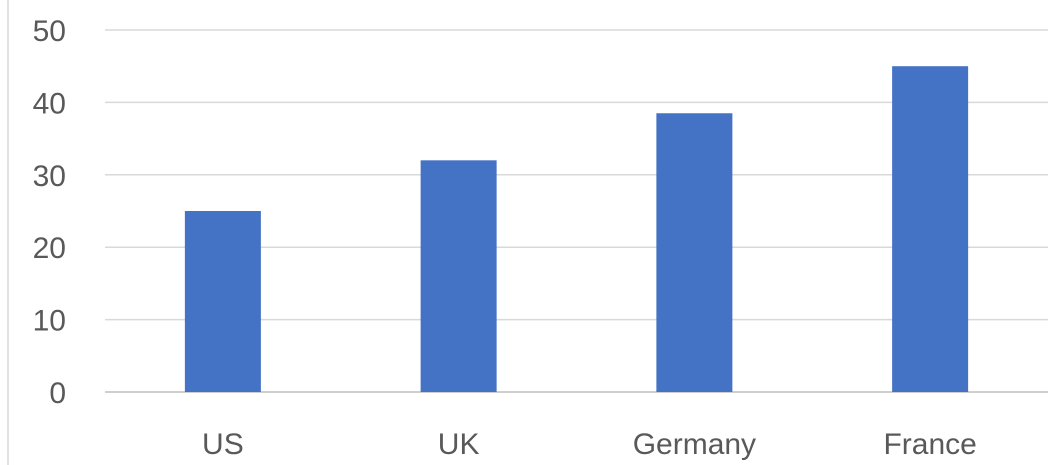  Describe the element at coordinates (589, 444) in the screenshot. I see `x-axis-ticks: US UK Germany France` at that location.